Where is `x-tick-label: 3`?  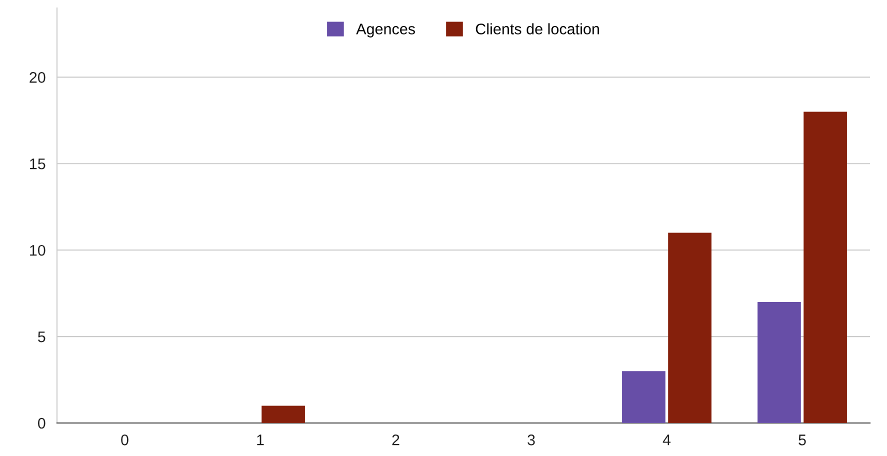
x-tick-label: 3 is located at coordinates (531, 440).